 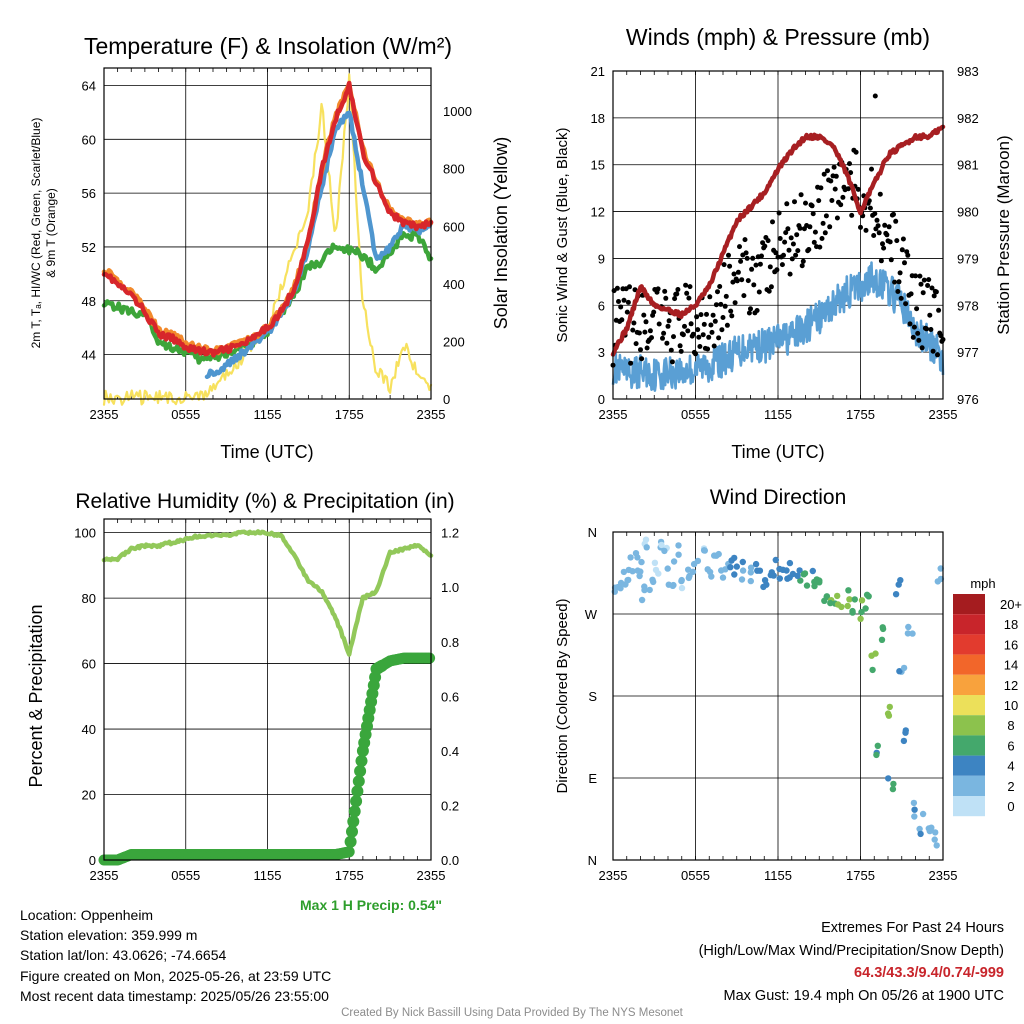 What do you see at coordinates (968, 352) in the screenshot?
I see `wind-right-tick-label: 977` at bounding box center [968, 352].